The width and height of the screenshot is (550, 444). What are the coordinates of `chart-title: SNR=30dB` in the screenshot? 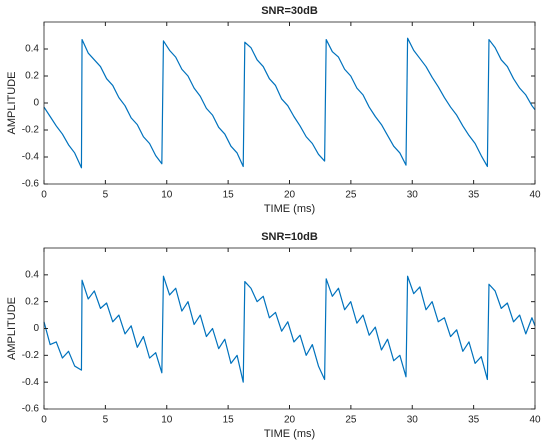 It's located at (289, 11).